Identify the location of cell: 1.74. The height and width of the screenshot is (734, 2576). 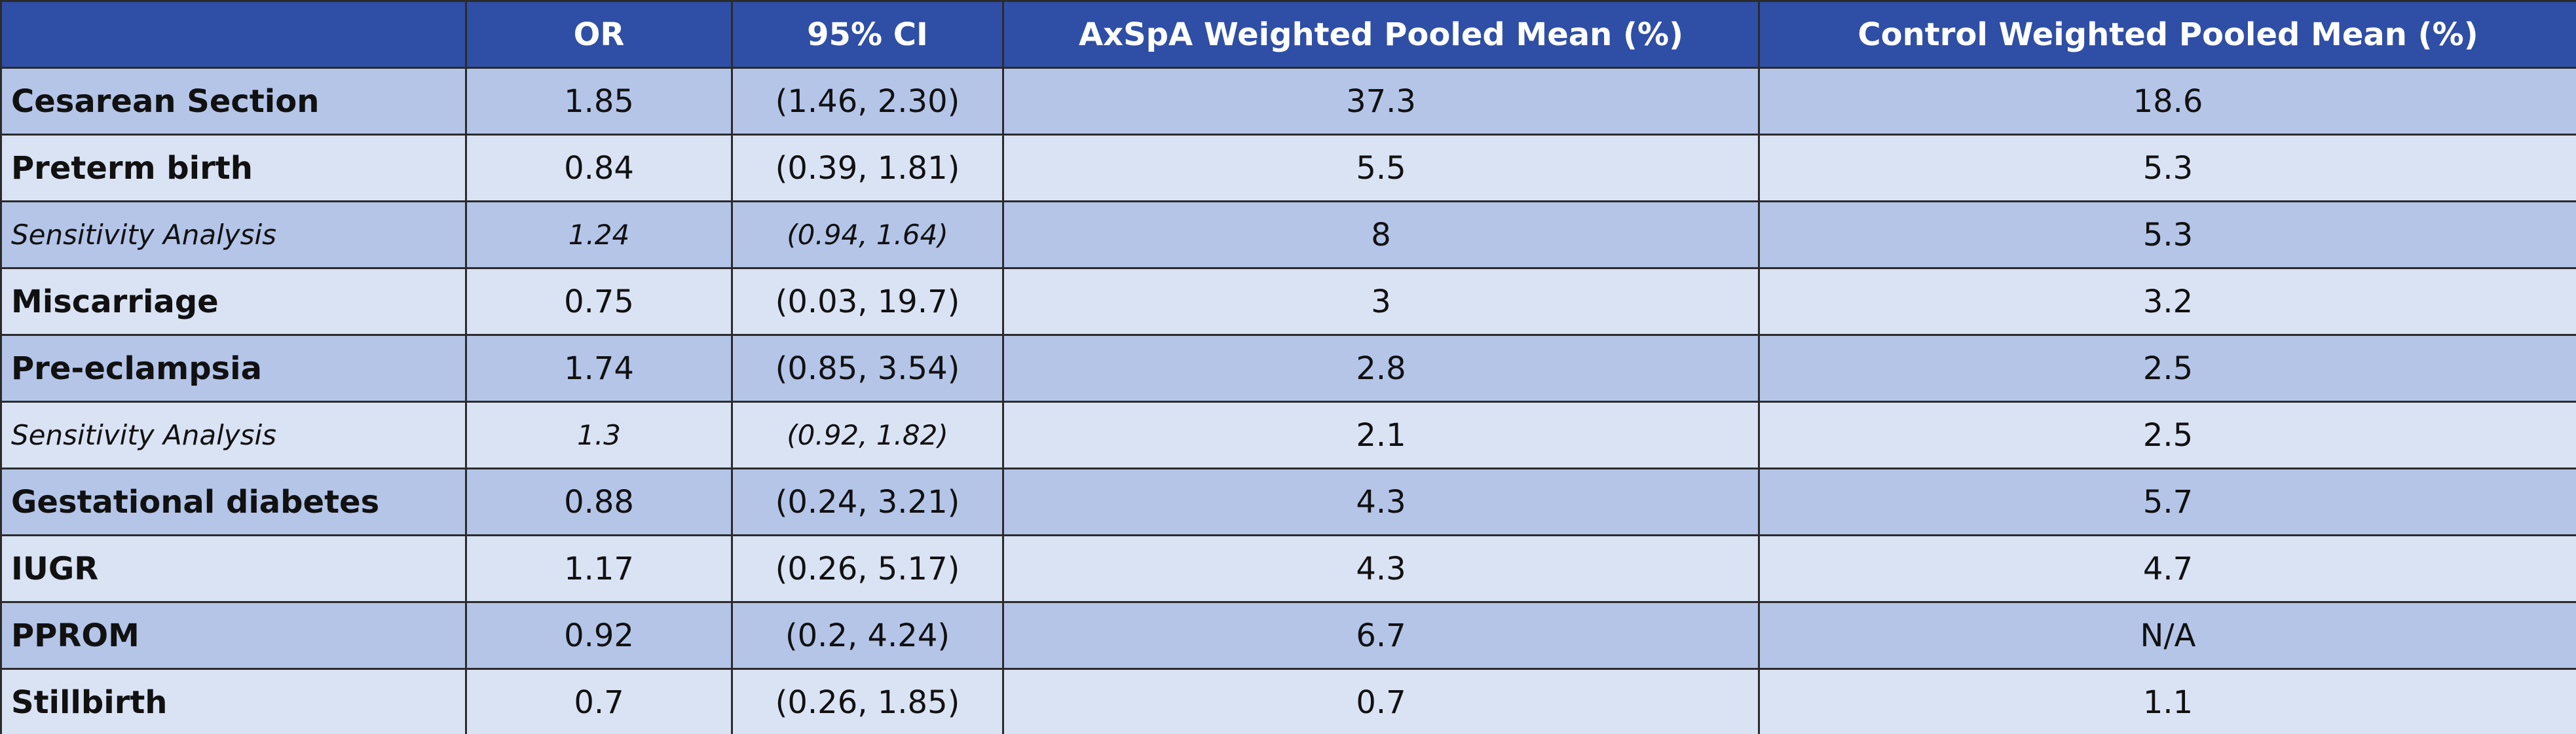
(599, 368).